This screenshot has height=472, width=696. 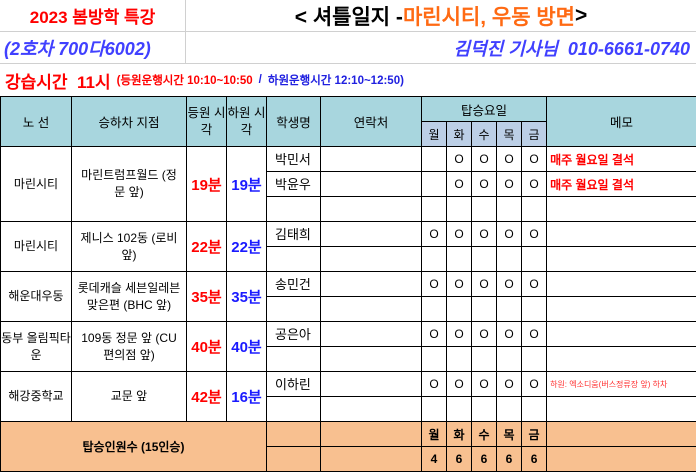 I want to click on footer-day: 목, so click(x=509, y=434).